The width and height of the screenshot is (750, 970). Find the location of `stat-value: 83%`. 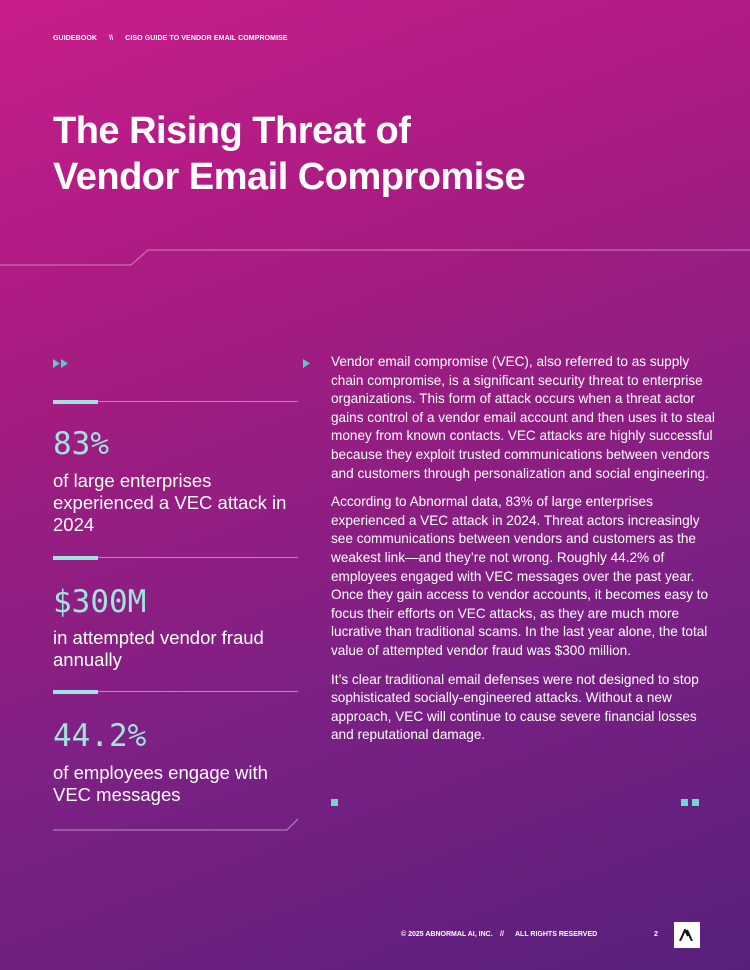

stat-value: 83% is located at coordinates (81, 444).